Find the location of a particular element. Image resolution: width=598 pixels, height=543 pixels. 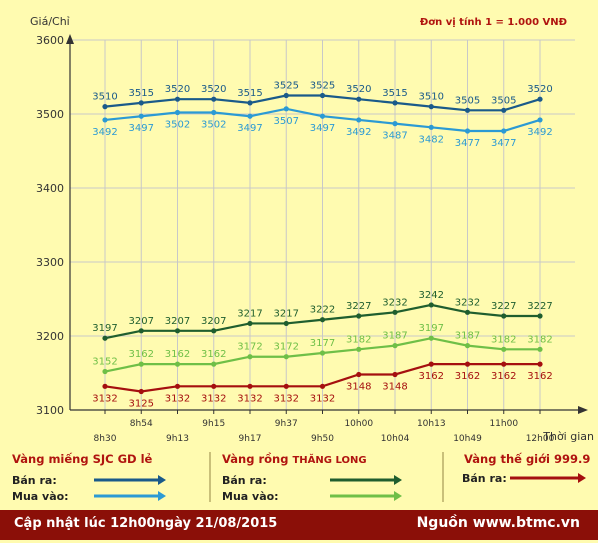

x-tick-label: 10h13 is located at coordinates (431, 424).